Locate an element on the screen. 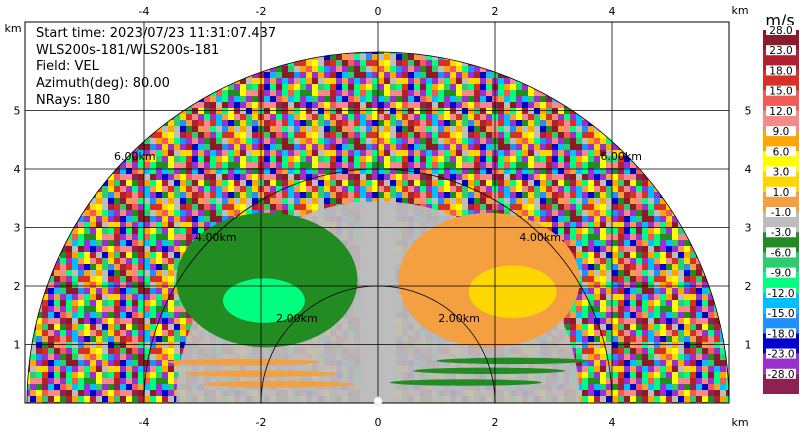 The image size is (800, 439). colorbar-tick-label: -18.0 is located at coordinates (780, 334).